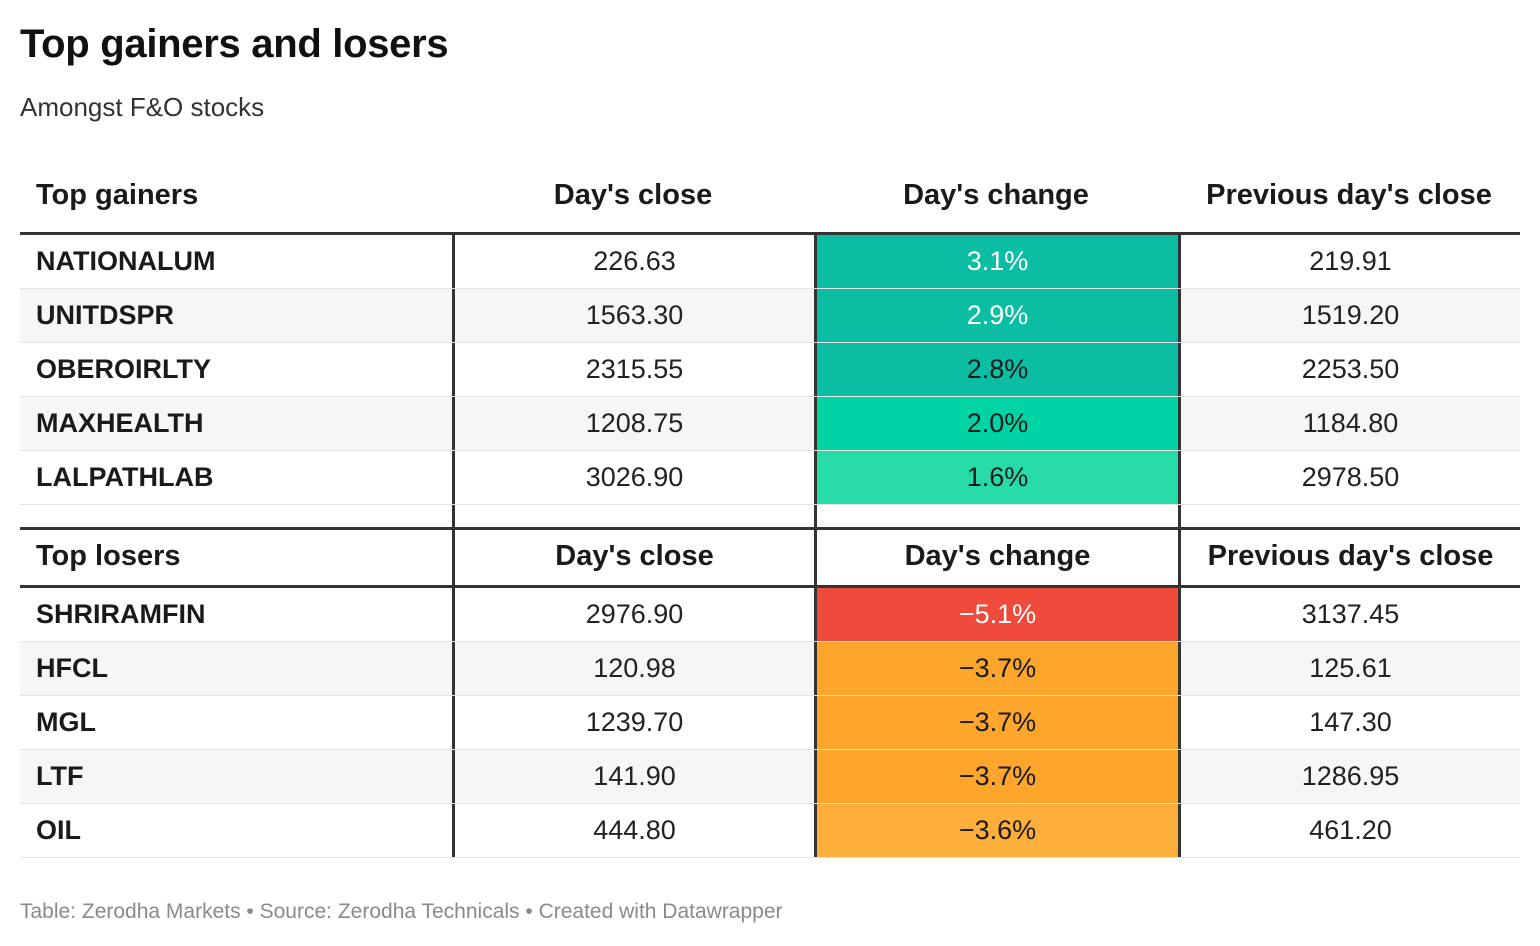  What do you see at coordinates (105, 315) in the screenshot?
I see `stock-symbol: UNITDSPR` at bounding box center [105, 315].